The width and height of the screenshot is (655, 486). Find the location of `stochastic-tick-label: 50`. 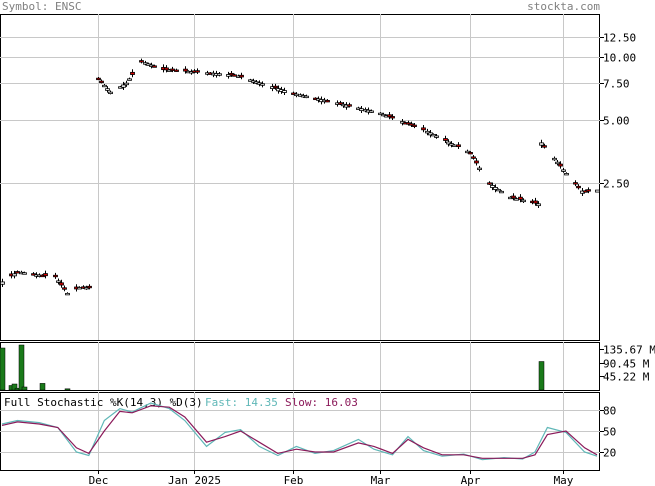

stochastic-tick-label: 50 is located at coordinates (609, 432).